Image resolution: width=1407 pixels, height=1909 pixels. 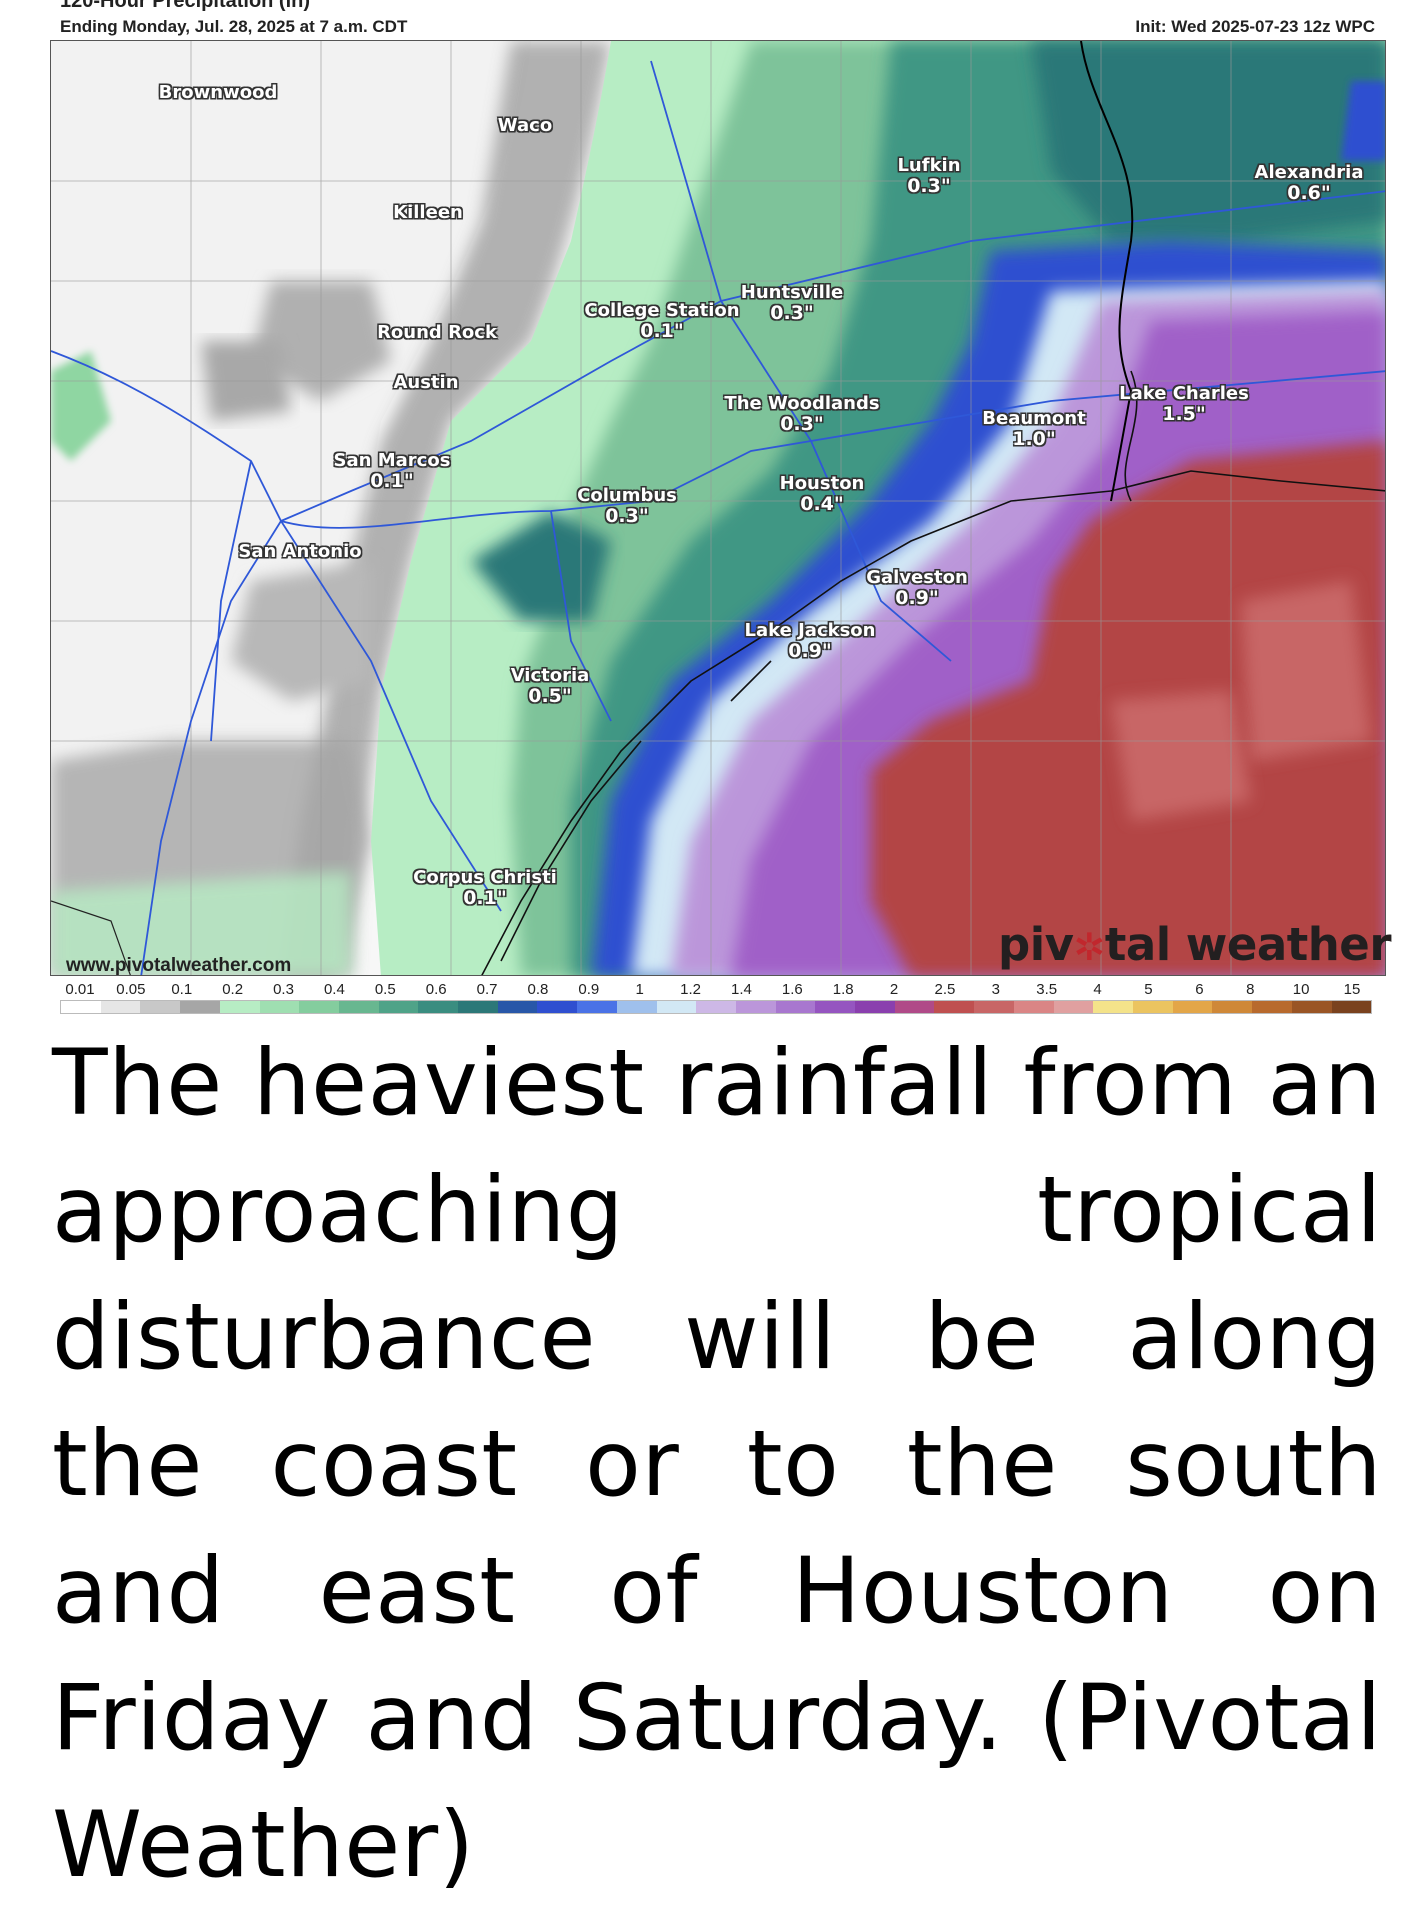 I want to click on pivotal-weather-logo: piv✲tal weather, so click(x=1195, y=944).